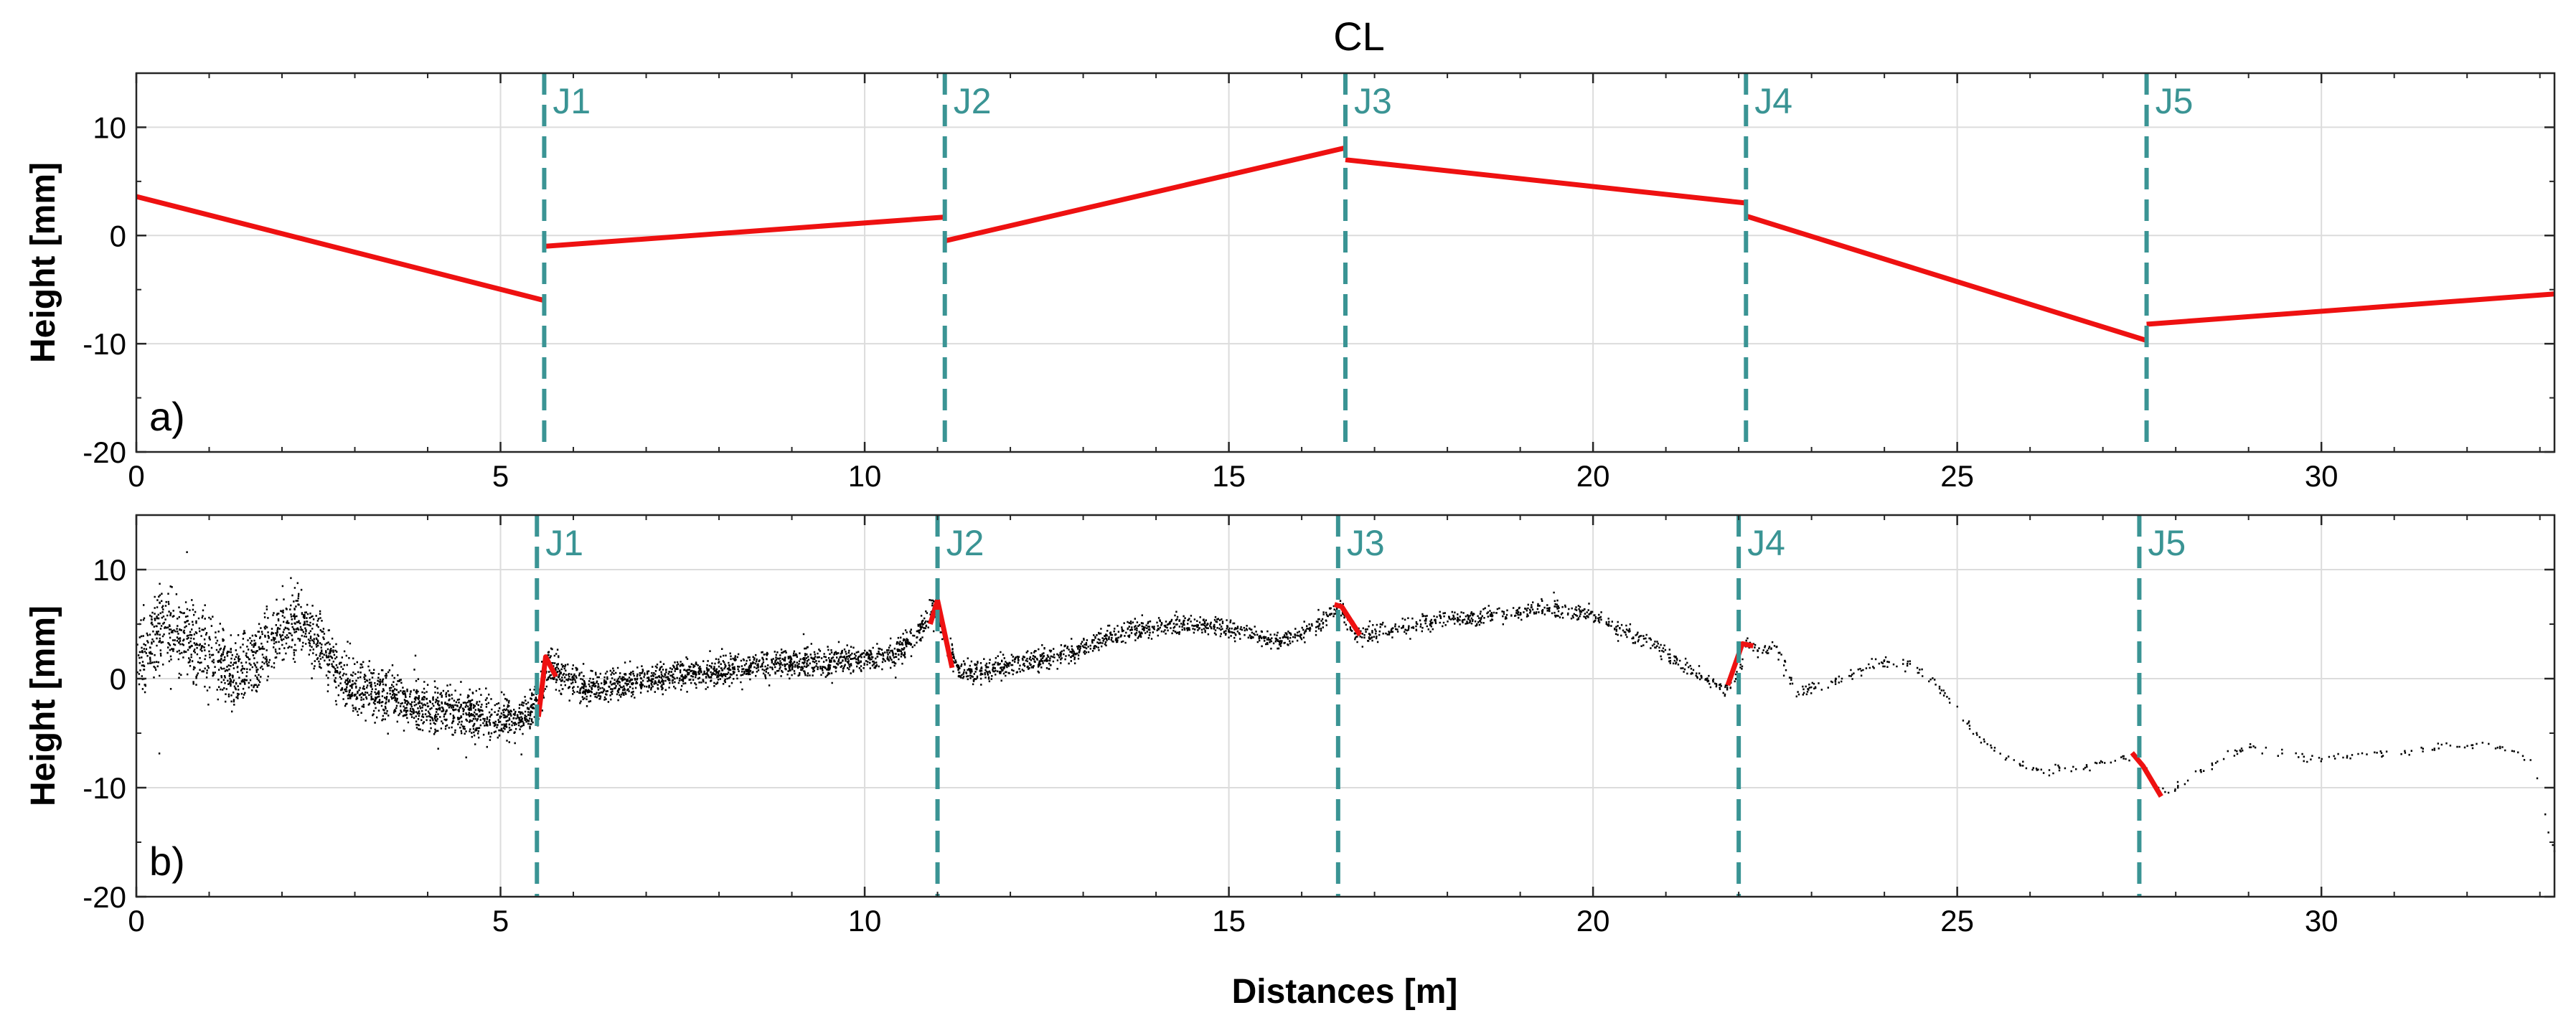 The height and width of the screenshot is (1028, 2576). I want to click on x-axis-label: Distances [m], so click(1345, 992).